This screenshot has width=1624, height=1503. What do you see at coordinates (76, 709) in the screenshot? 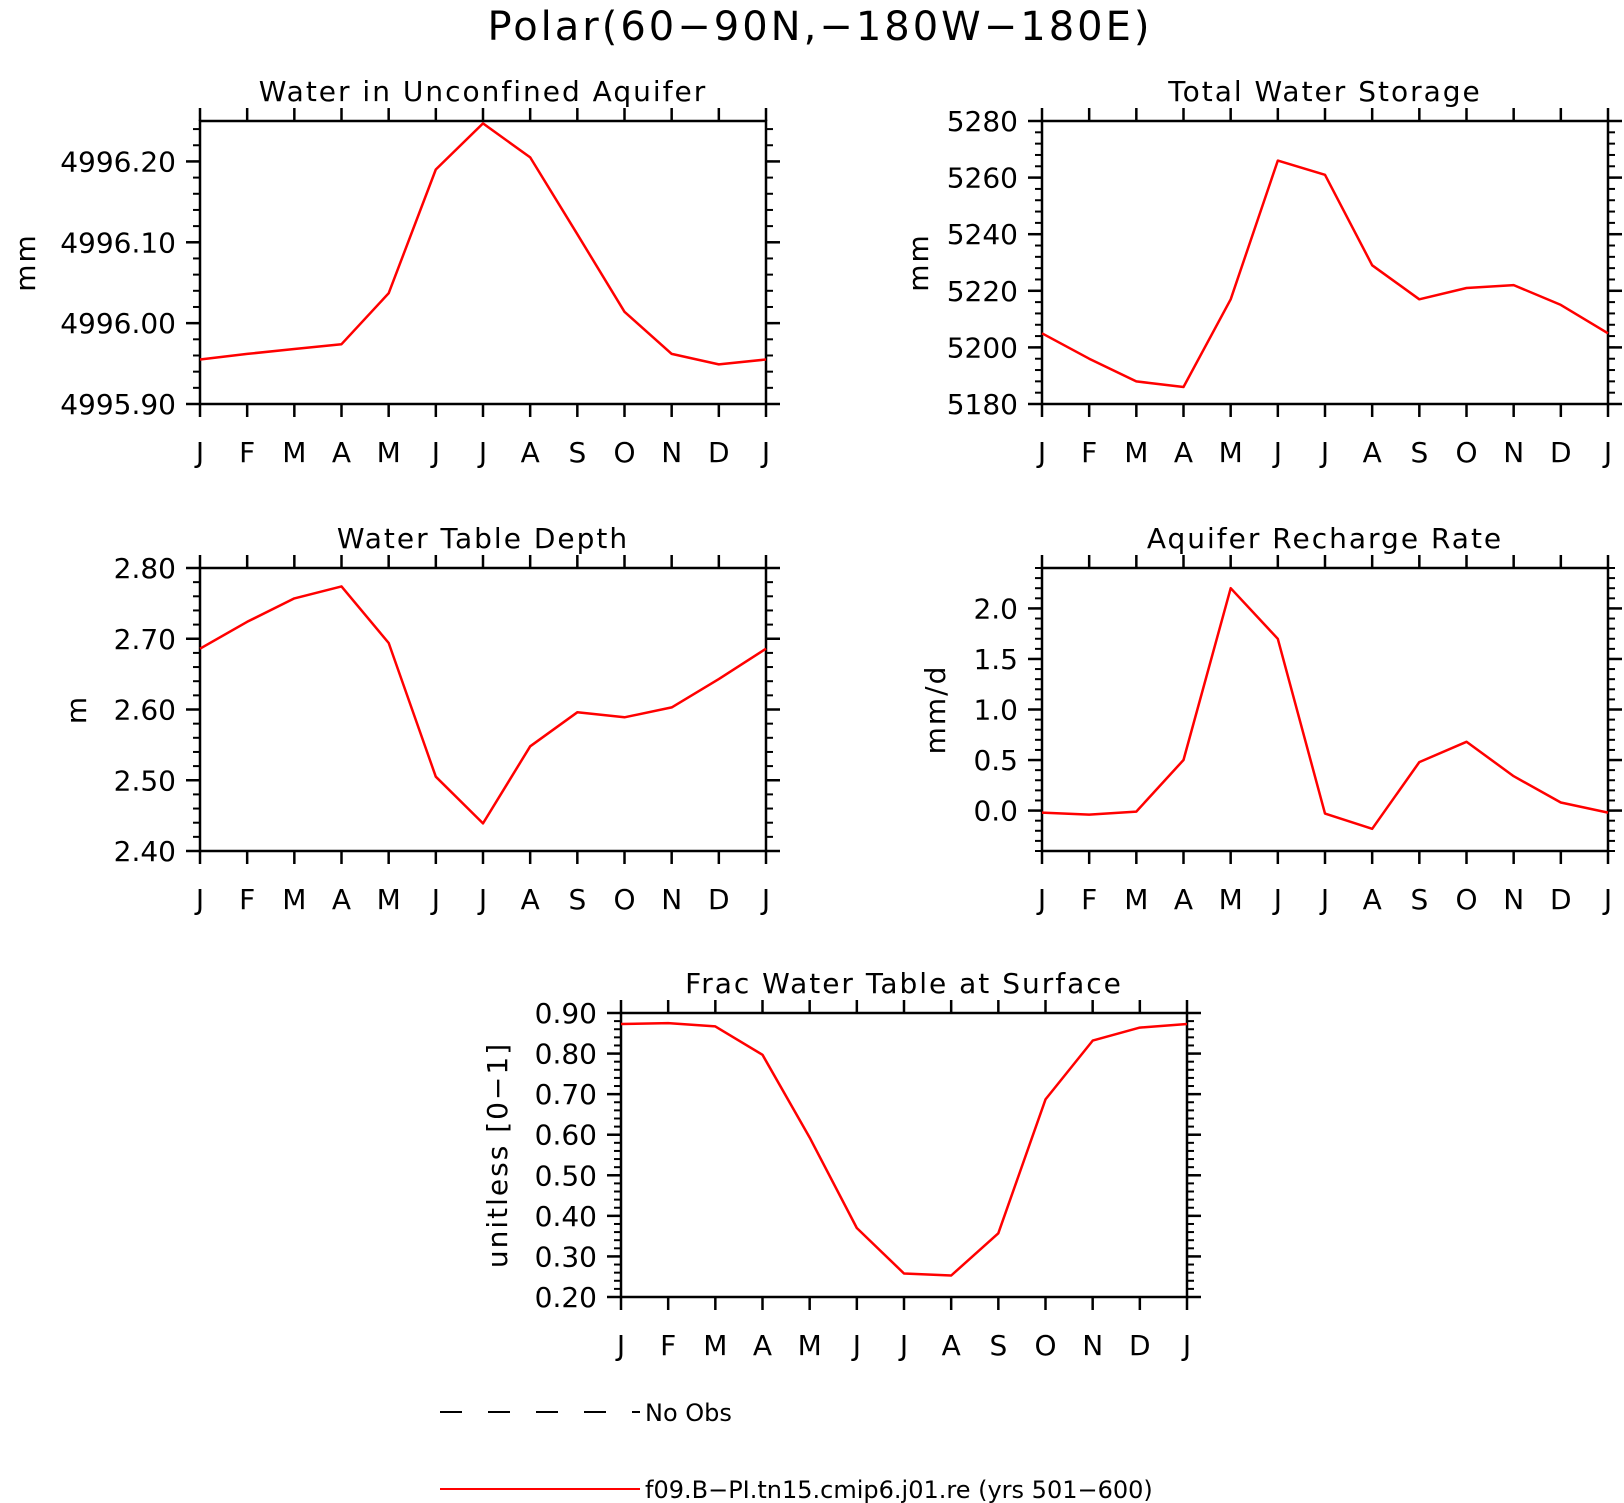
I see `chart-3-ylabel: m` at bounding box center [76, 709].